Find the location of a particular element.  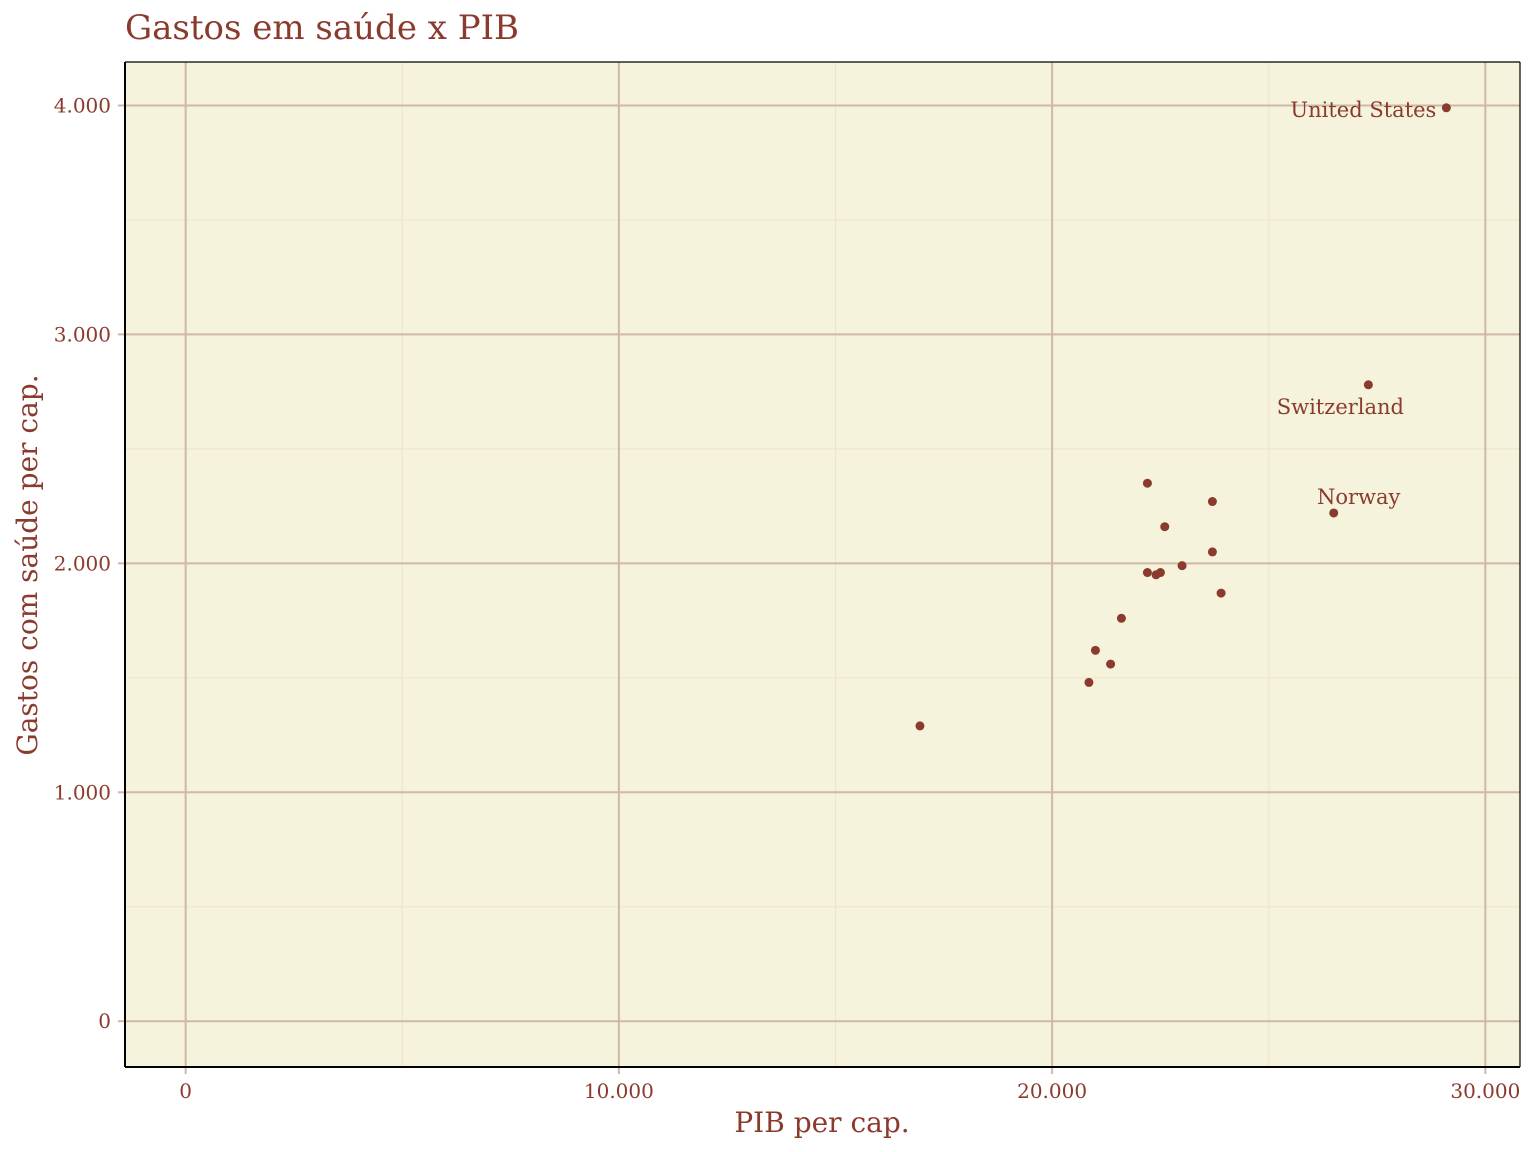

x-tick-label: 0 is located at coordinates (185, 1091).